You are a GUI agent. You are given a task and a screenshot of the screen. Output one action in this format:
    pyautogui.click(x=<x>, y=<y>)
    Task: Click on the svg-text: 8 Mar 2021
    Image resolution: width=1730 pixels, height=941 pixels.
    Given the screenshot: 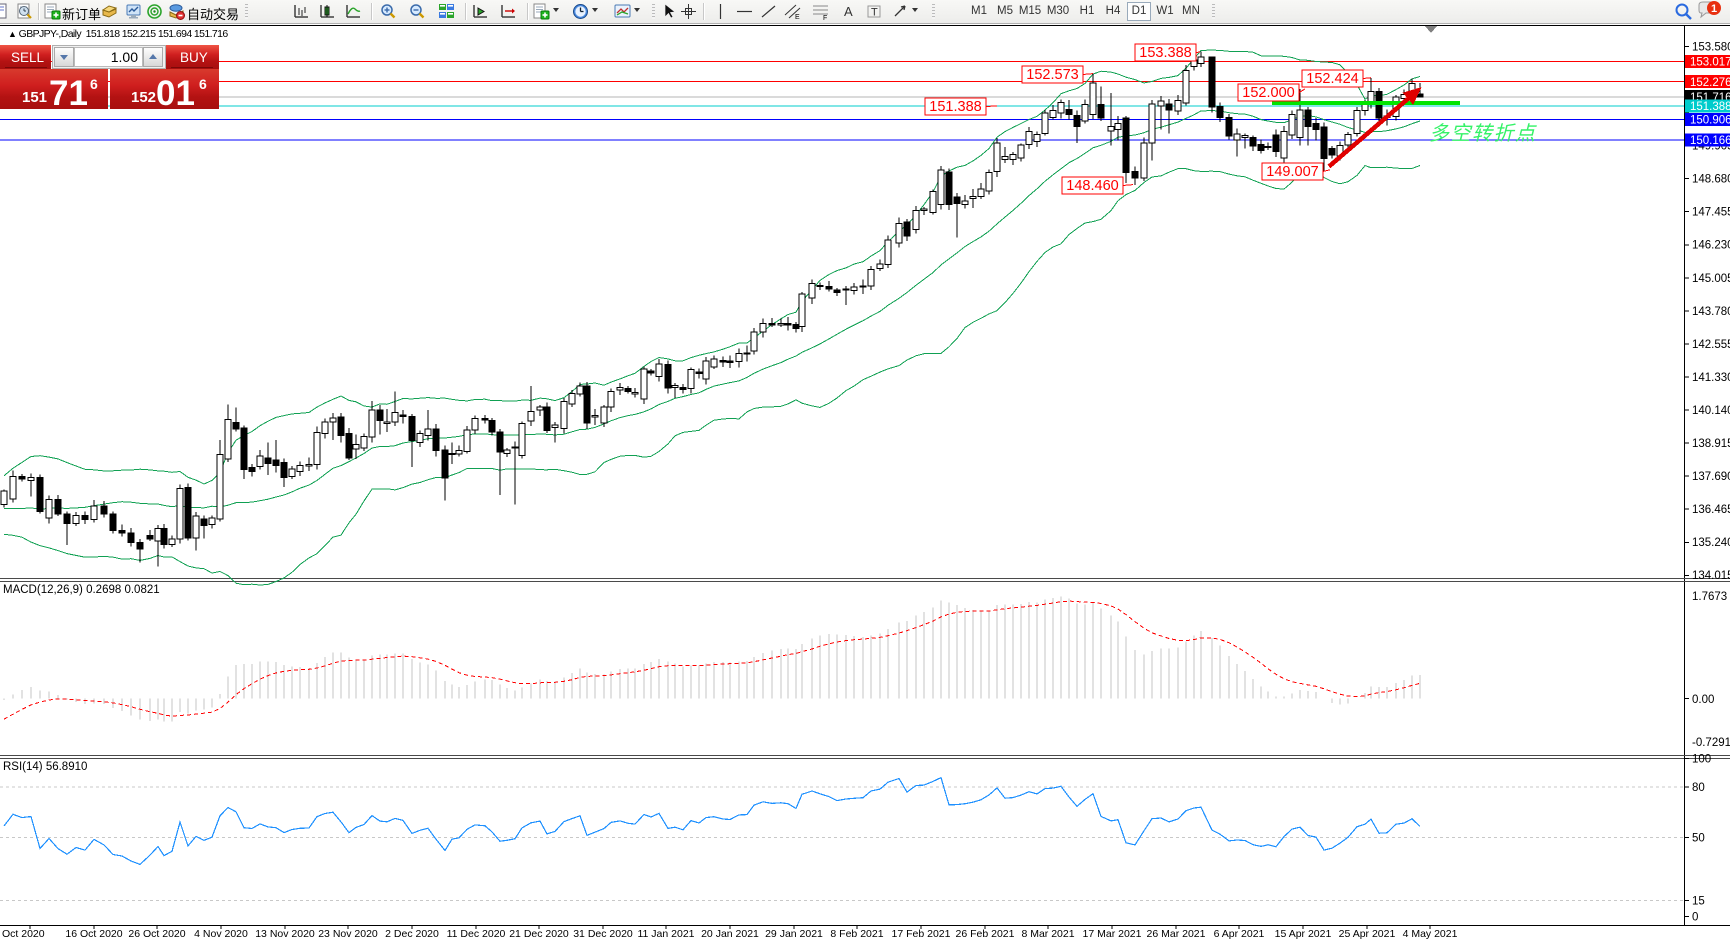 What is the action you would take?
    pyautogui.click(x=1047, y=934)
    